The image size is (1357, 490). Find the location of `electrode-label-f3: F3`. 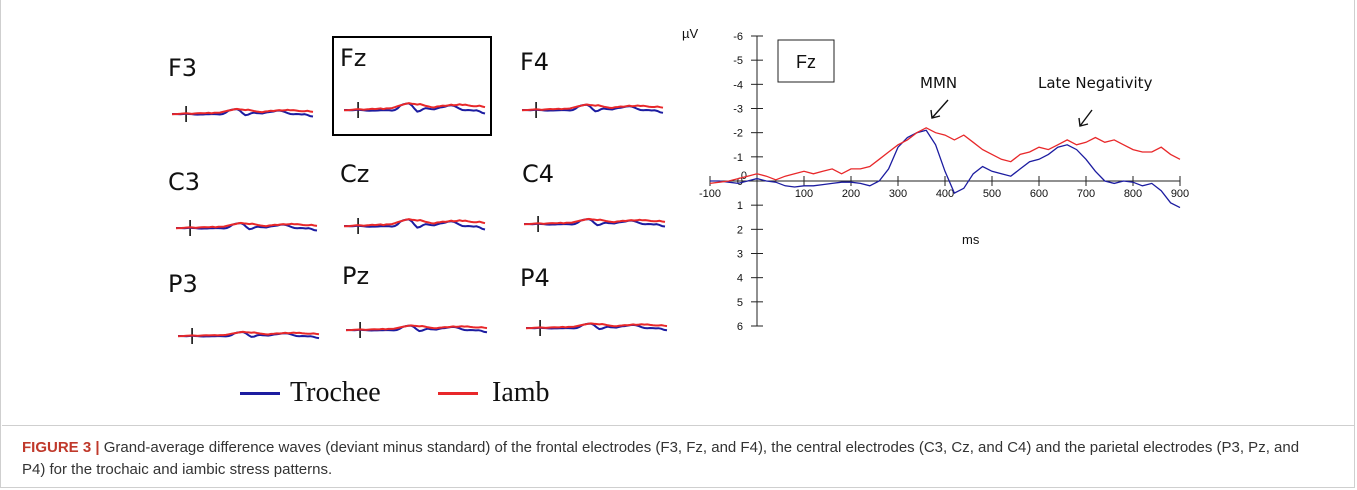

electrode-label-f3: F3 is located at coordinates (183, 68).